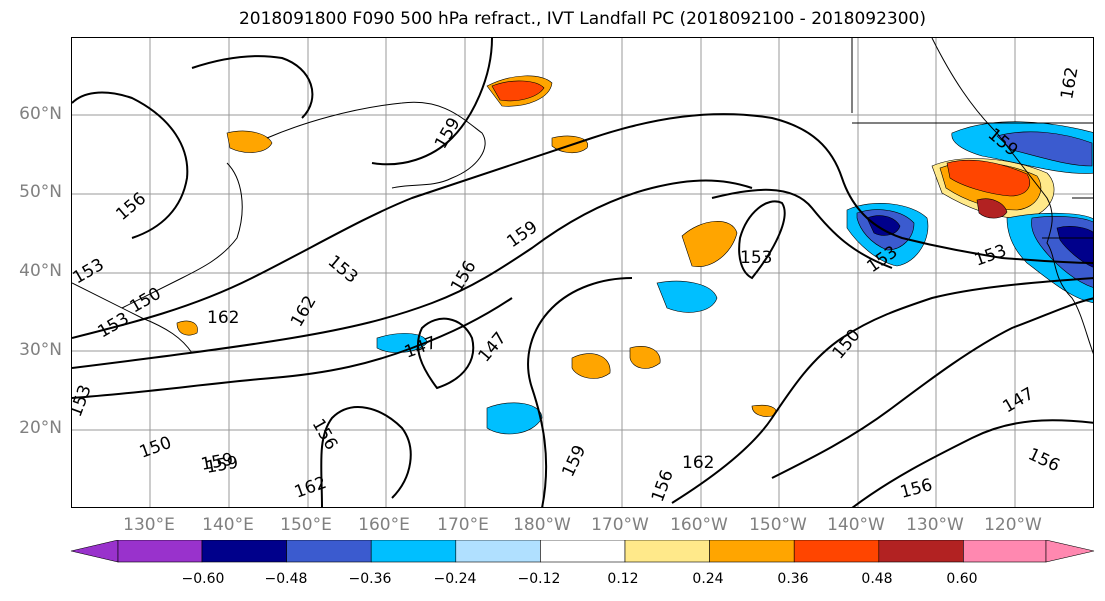  What do you see at coordinates (40, 271) in the screenshot?
I see `lat-label-40n: 40°N` at bounding box center [40, 271].